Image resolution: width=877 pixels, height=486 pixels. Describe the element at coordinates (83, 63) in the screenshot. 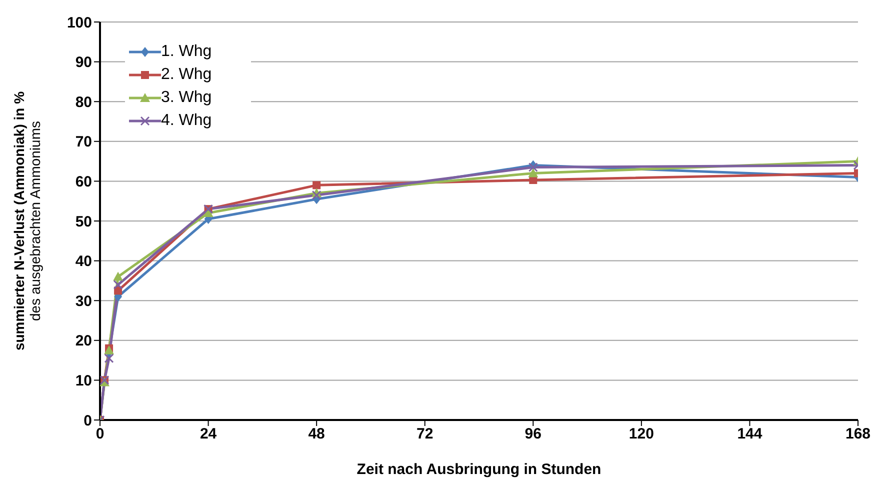

I see `y-tick-label: 90` at that location.